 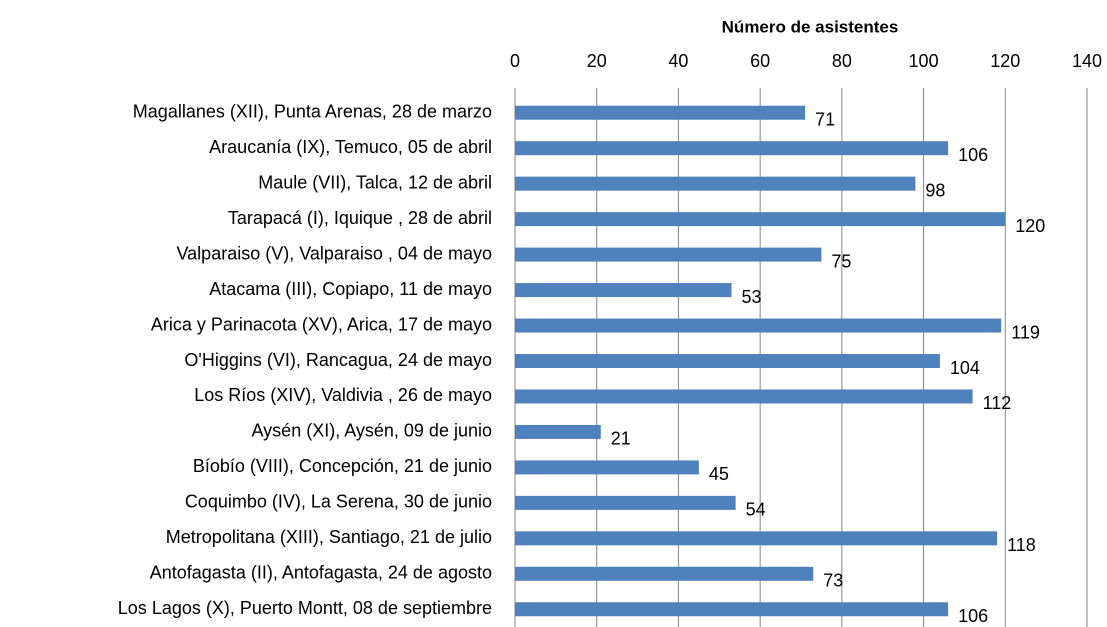 What do you see at coordinates (338, 502) in the screenshot?
I see `y-tick-label: Coquimbo (IV), La Serena, 30 de junio` at bounding box center [338, 502].